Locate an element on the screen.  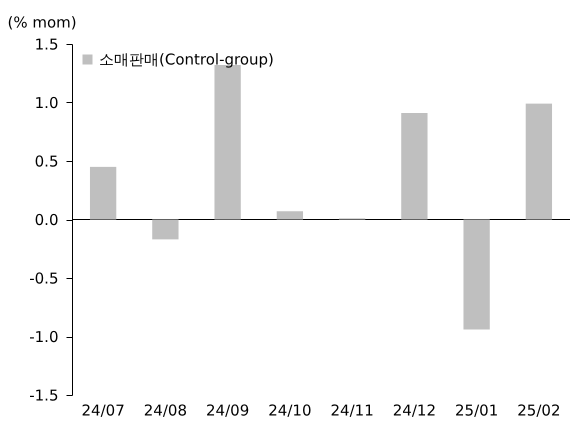
x-tick-label: 24/11 is located at coordinates (352, 411).